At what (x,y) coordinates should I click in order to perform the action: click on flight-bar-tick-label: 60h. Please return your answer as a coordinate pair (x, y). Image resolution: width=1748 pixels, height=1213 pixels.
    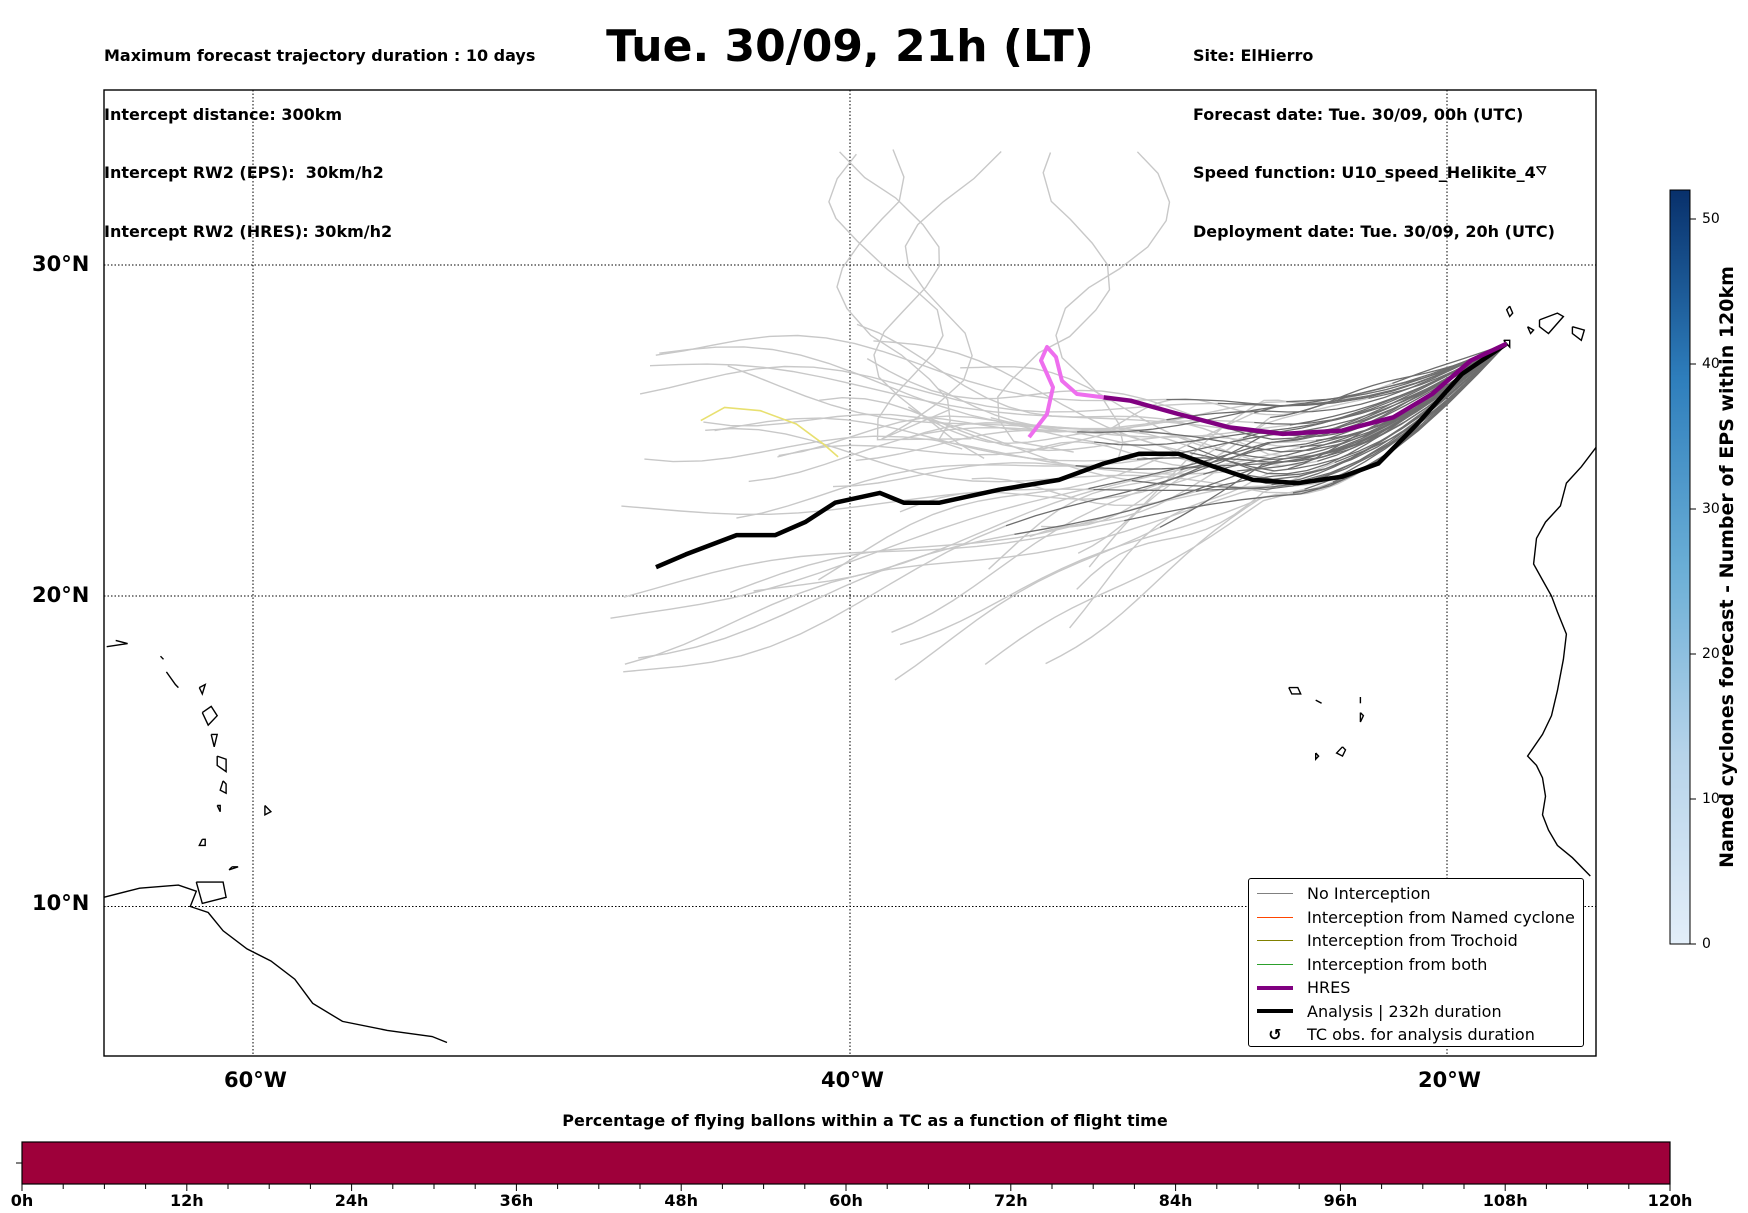
    Looking at the image, I should click on (846, 1200).